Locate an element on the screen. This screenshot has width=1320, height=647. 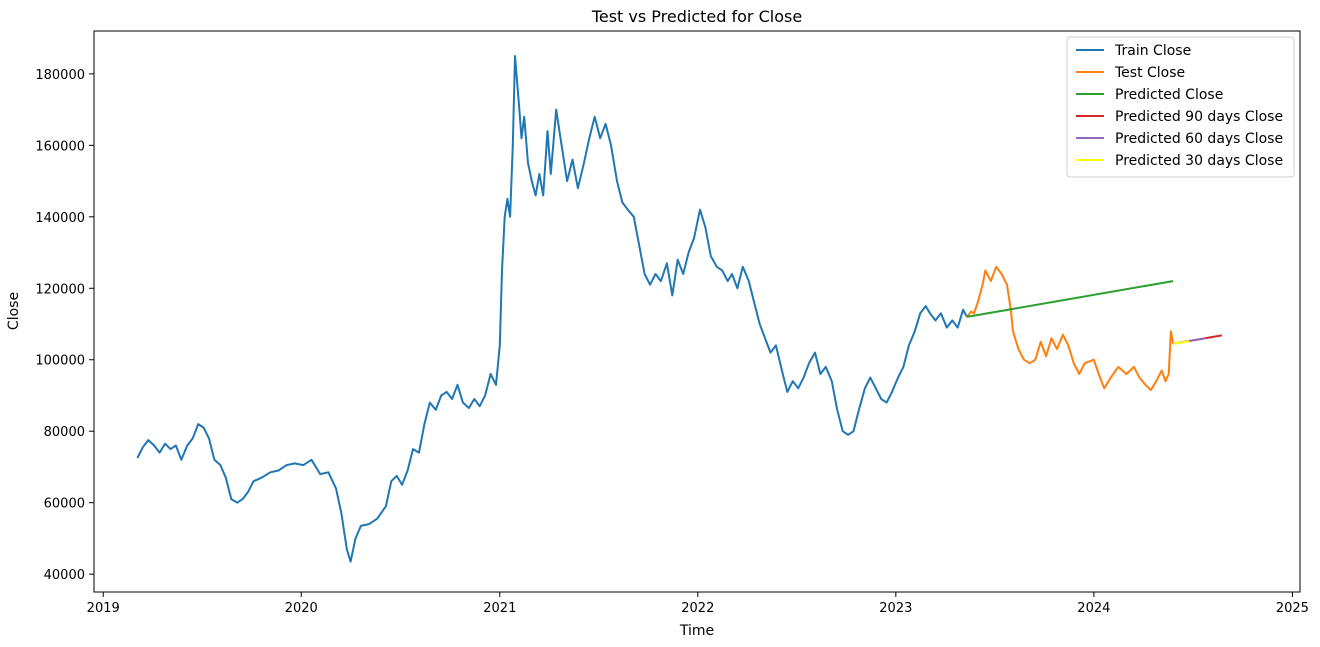
legend-label-2: Predicted Close is located at coordinates (1169, 95).